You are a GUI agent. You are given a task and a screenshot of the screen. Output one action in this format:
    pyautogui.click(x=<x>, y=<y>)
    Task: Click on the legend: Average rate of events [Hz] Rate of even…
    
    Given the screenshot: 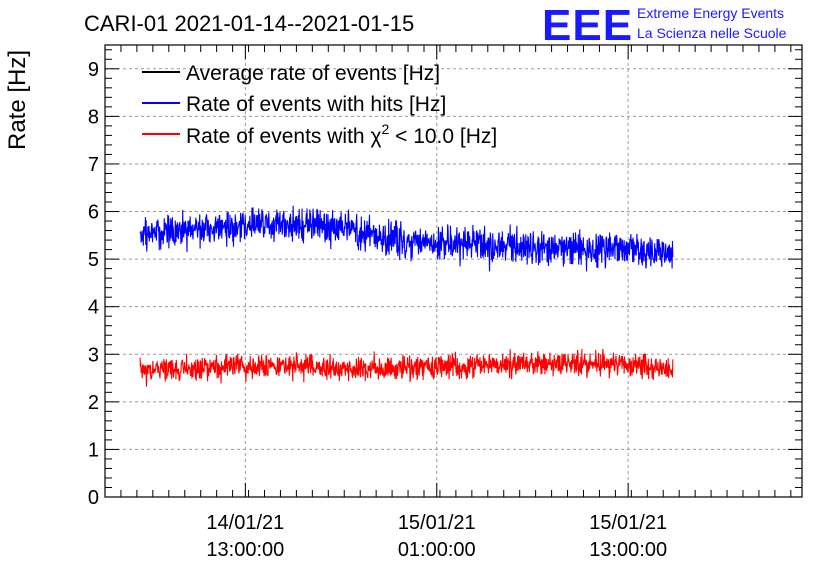 What is the action you would take?
    pyautogui.click(x=319, y=105)
    